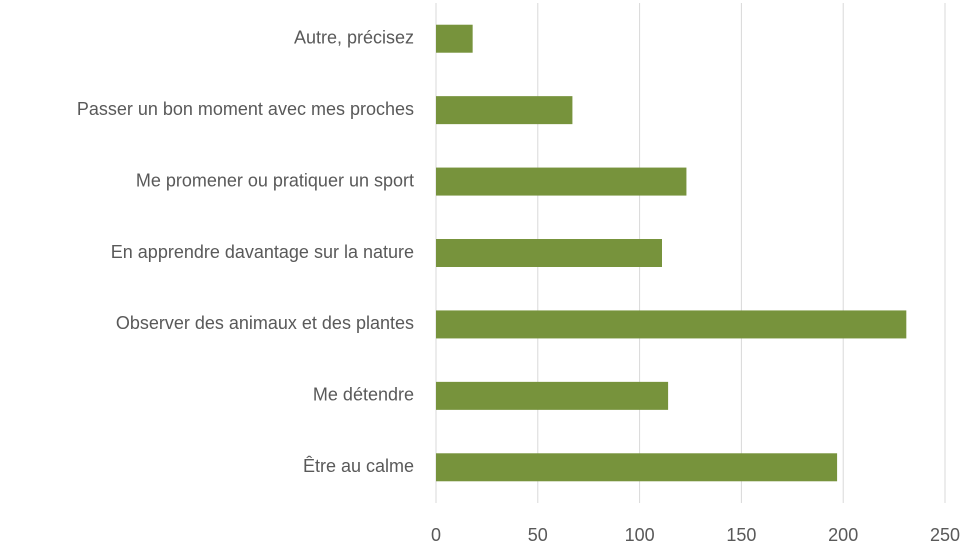  Describe the element at coordinates (358, 466) in the screenshot. I see `y-tick-label: Être au calme` at that location.